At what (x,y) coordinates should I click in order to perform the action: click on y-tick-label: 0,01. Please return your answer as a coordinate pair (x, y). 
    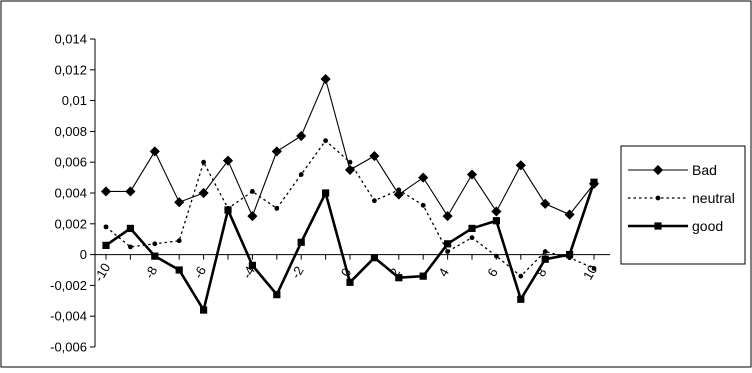
    Looking at the image, I should click on (74, 100).